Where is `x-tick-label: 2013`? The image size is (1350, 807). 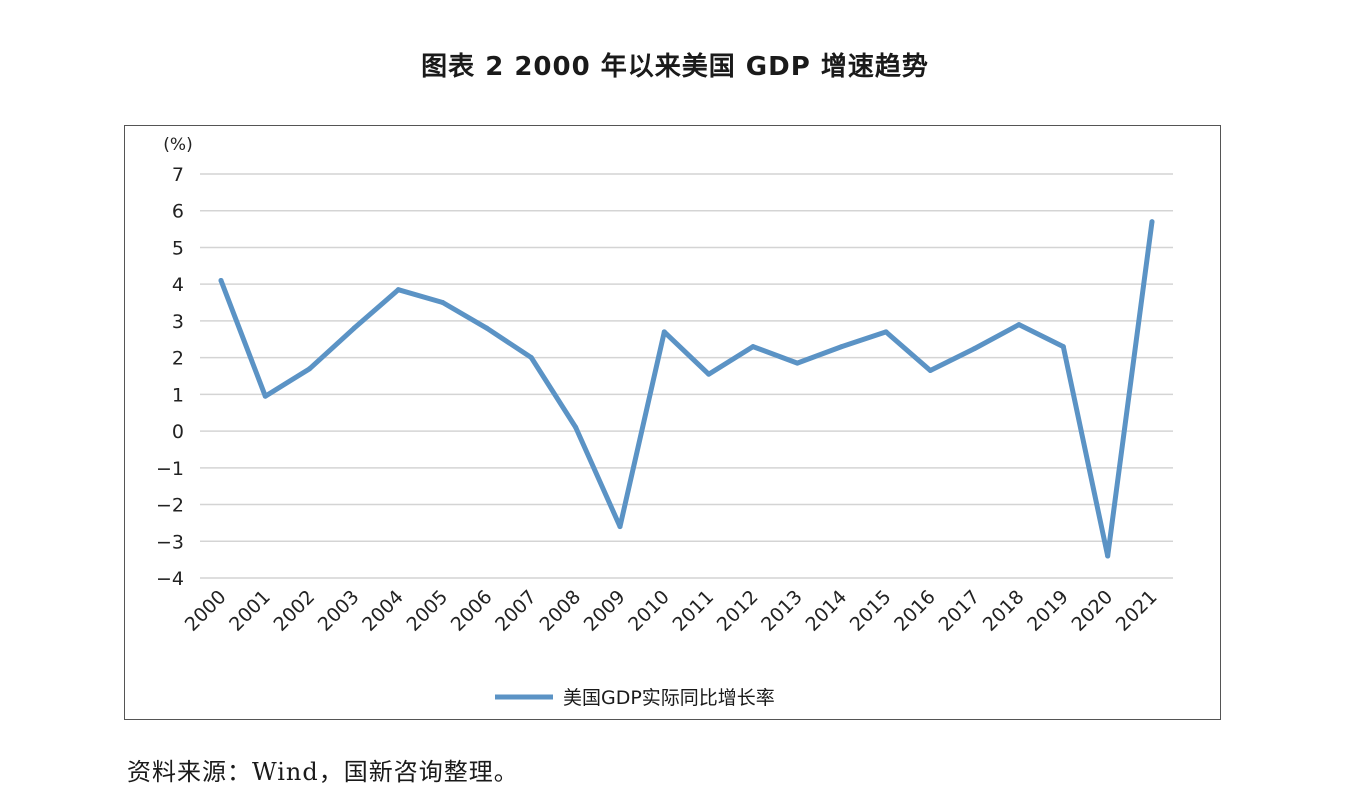
x-tick-label: 2013 is located at coordinates (782, 611).